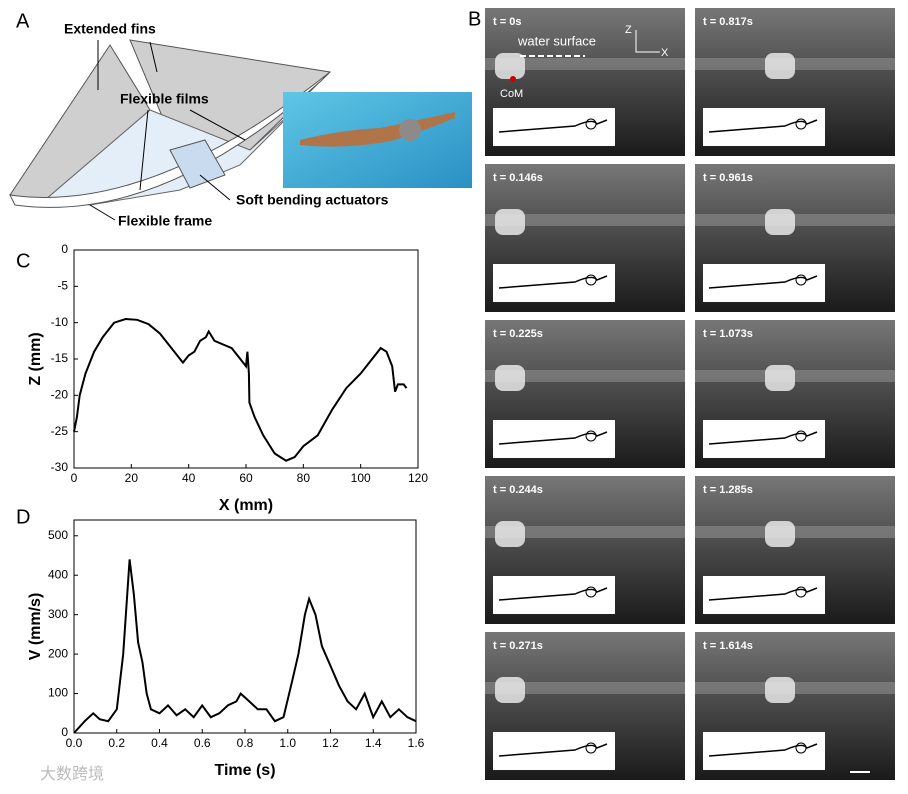  Describe the element at coordinates (58, 614) in the screenshot. I see `y-tick-label: 300` at that location.